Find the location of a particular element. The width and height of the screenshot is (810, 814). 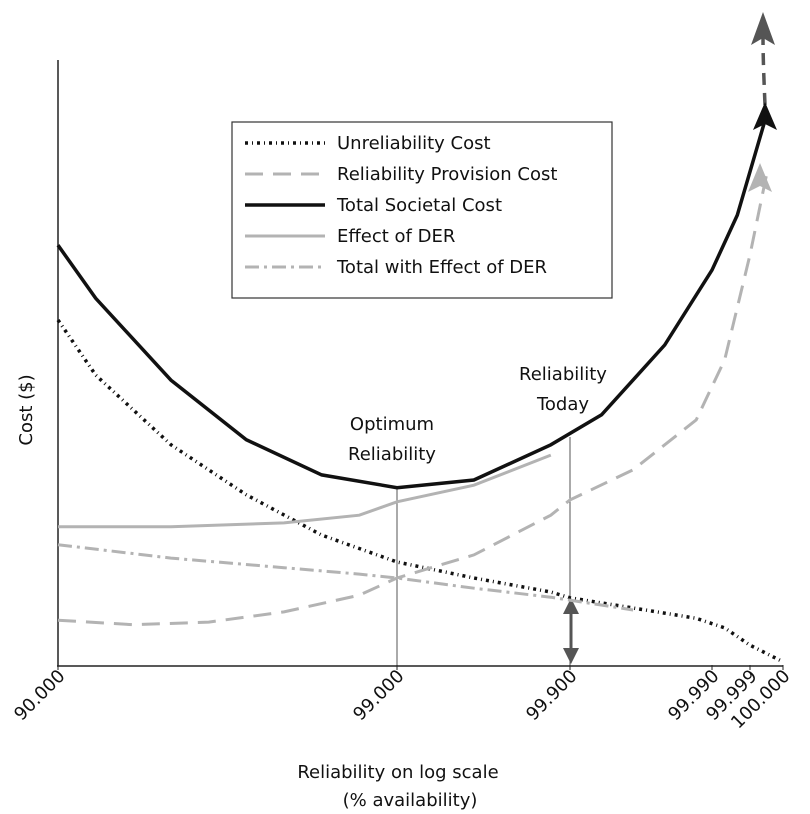

legend-label: Effect of DER is located at coordinates (396, 236).